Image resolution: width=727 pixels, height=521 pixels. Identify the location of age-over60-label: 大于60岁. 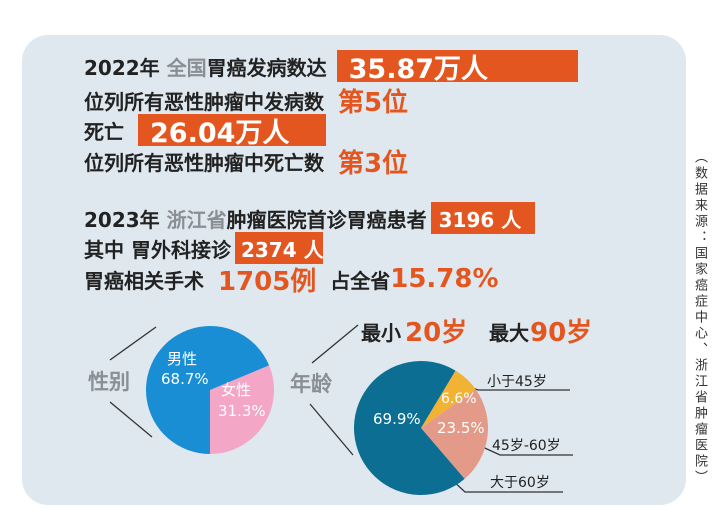
(520, 483).